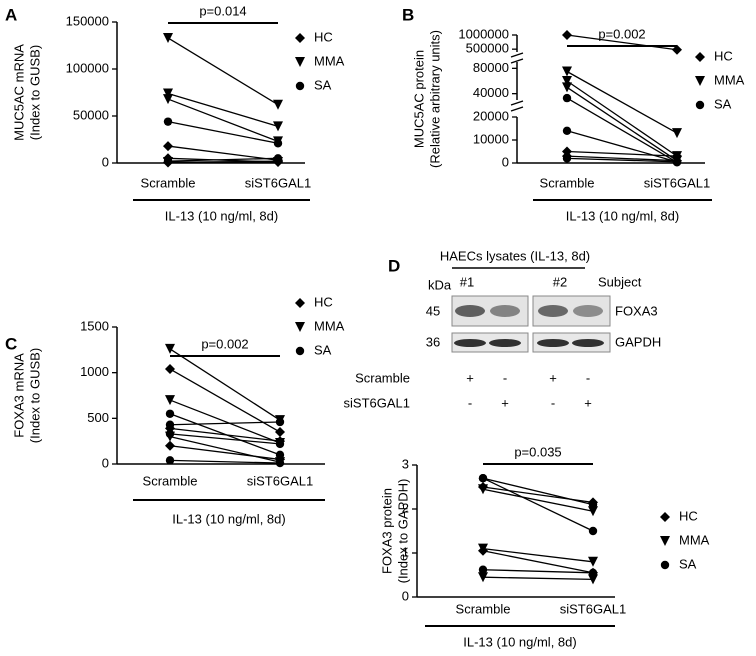 This screenshot has height=656, width=756. Describe the element at coordinates (408, 14) in the screenshot. I see `panel-letter: B` at that location.